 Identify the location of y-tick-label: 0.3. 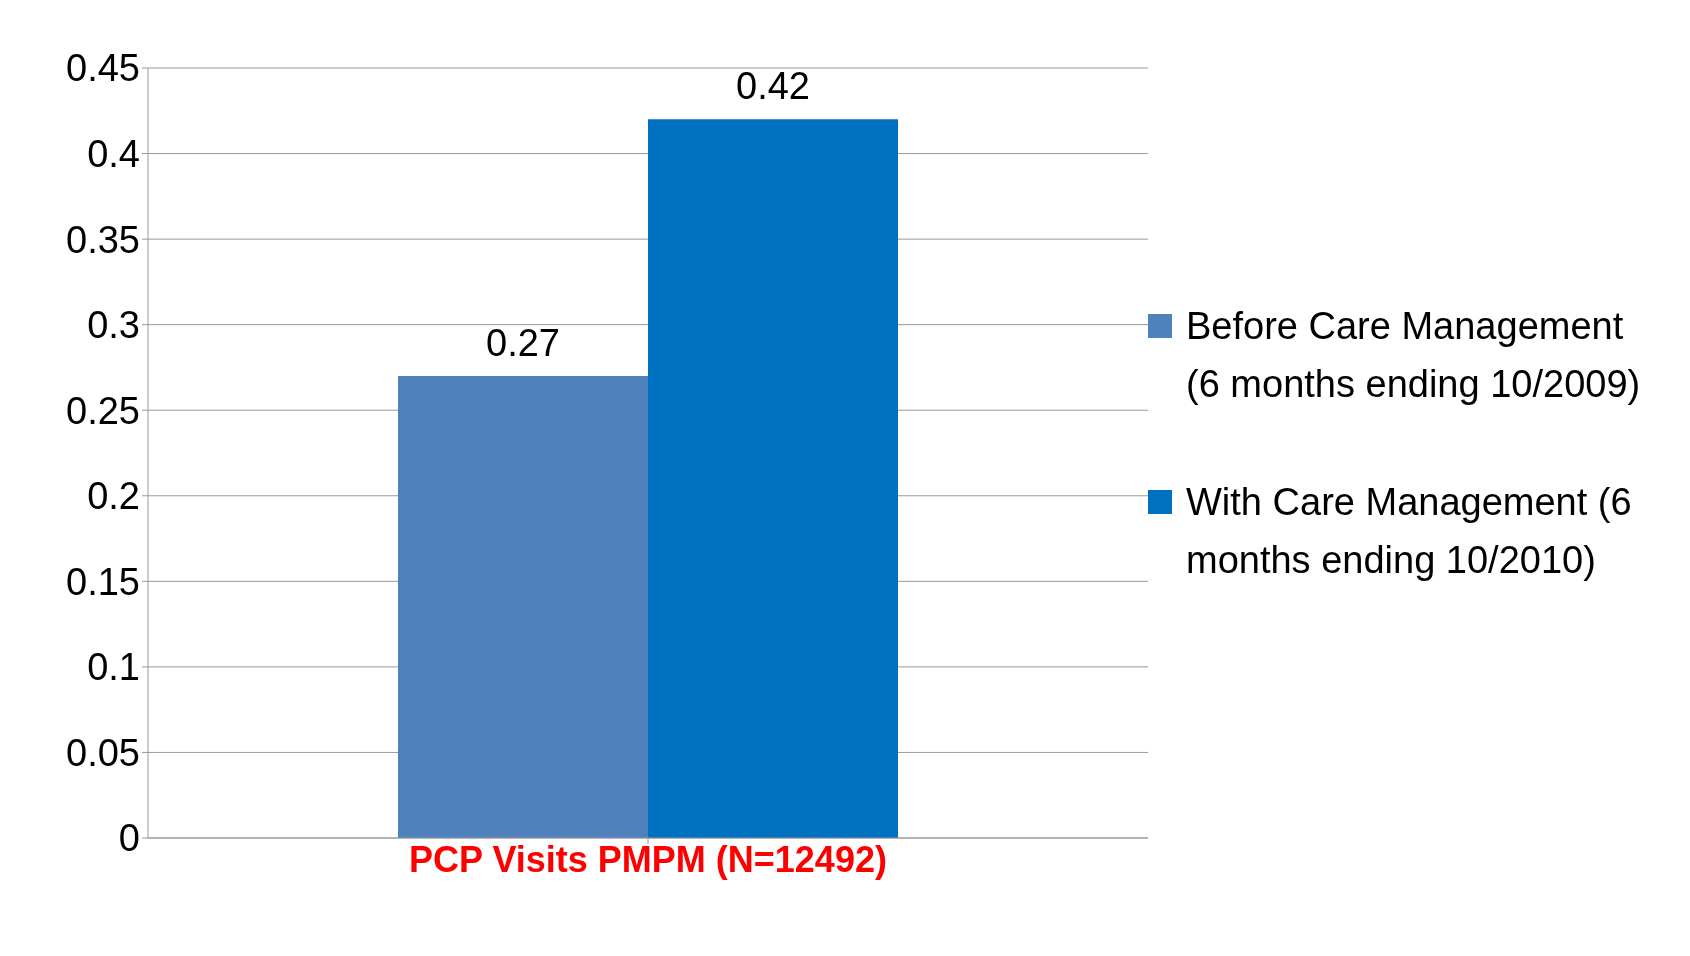
(113, 325).